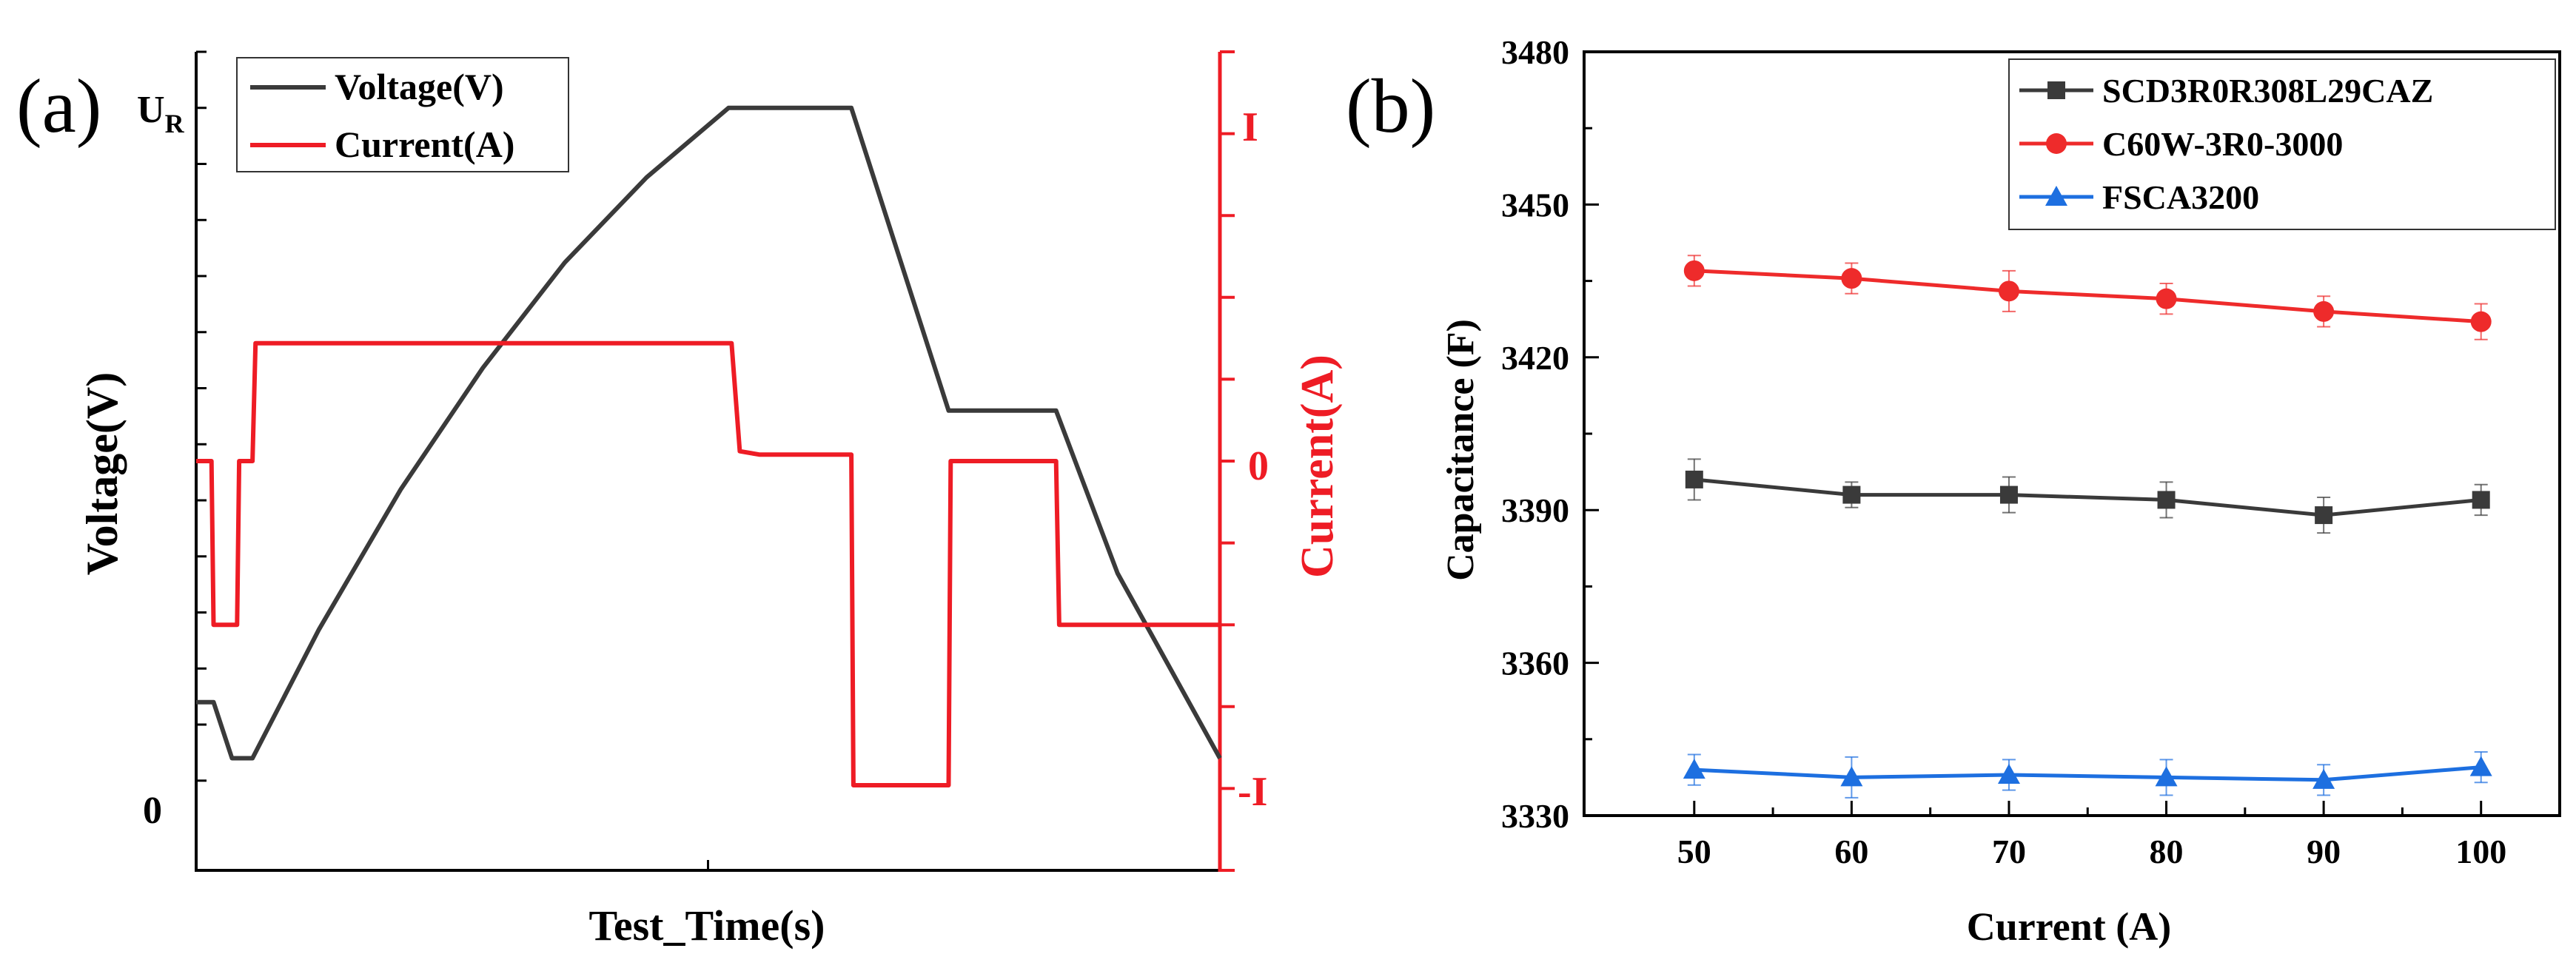 This screenshot has height=971, width=2576. I want to click on panel-b-legend-label-c60w: C60W-3R0-3000, so click(2222, 144).